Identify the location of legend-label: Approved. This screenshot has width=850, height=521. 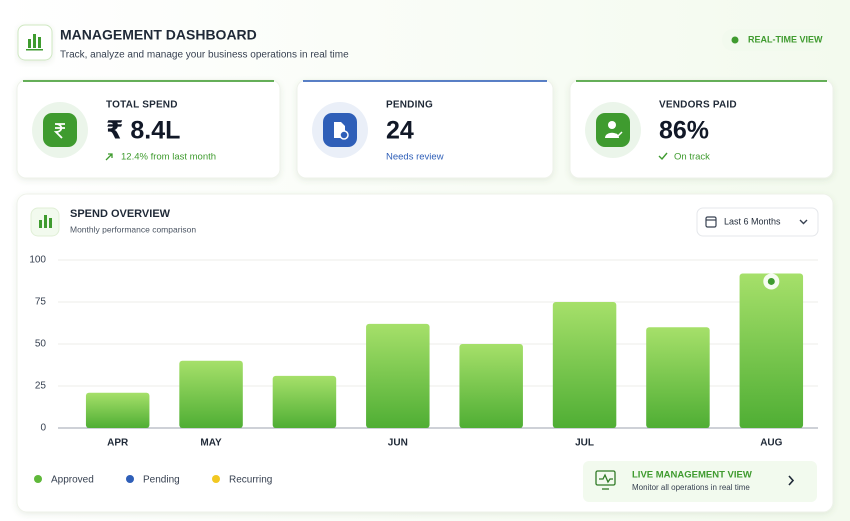
(72, 480).